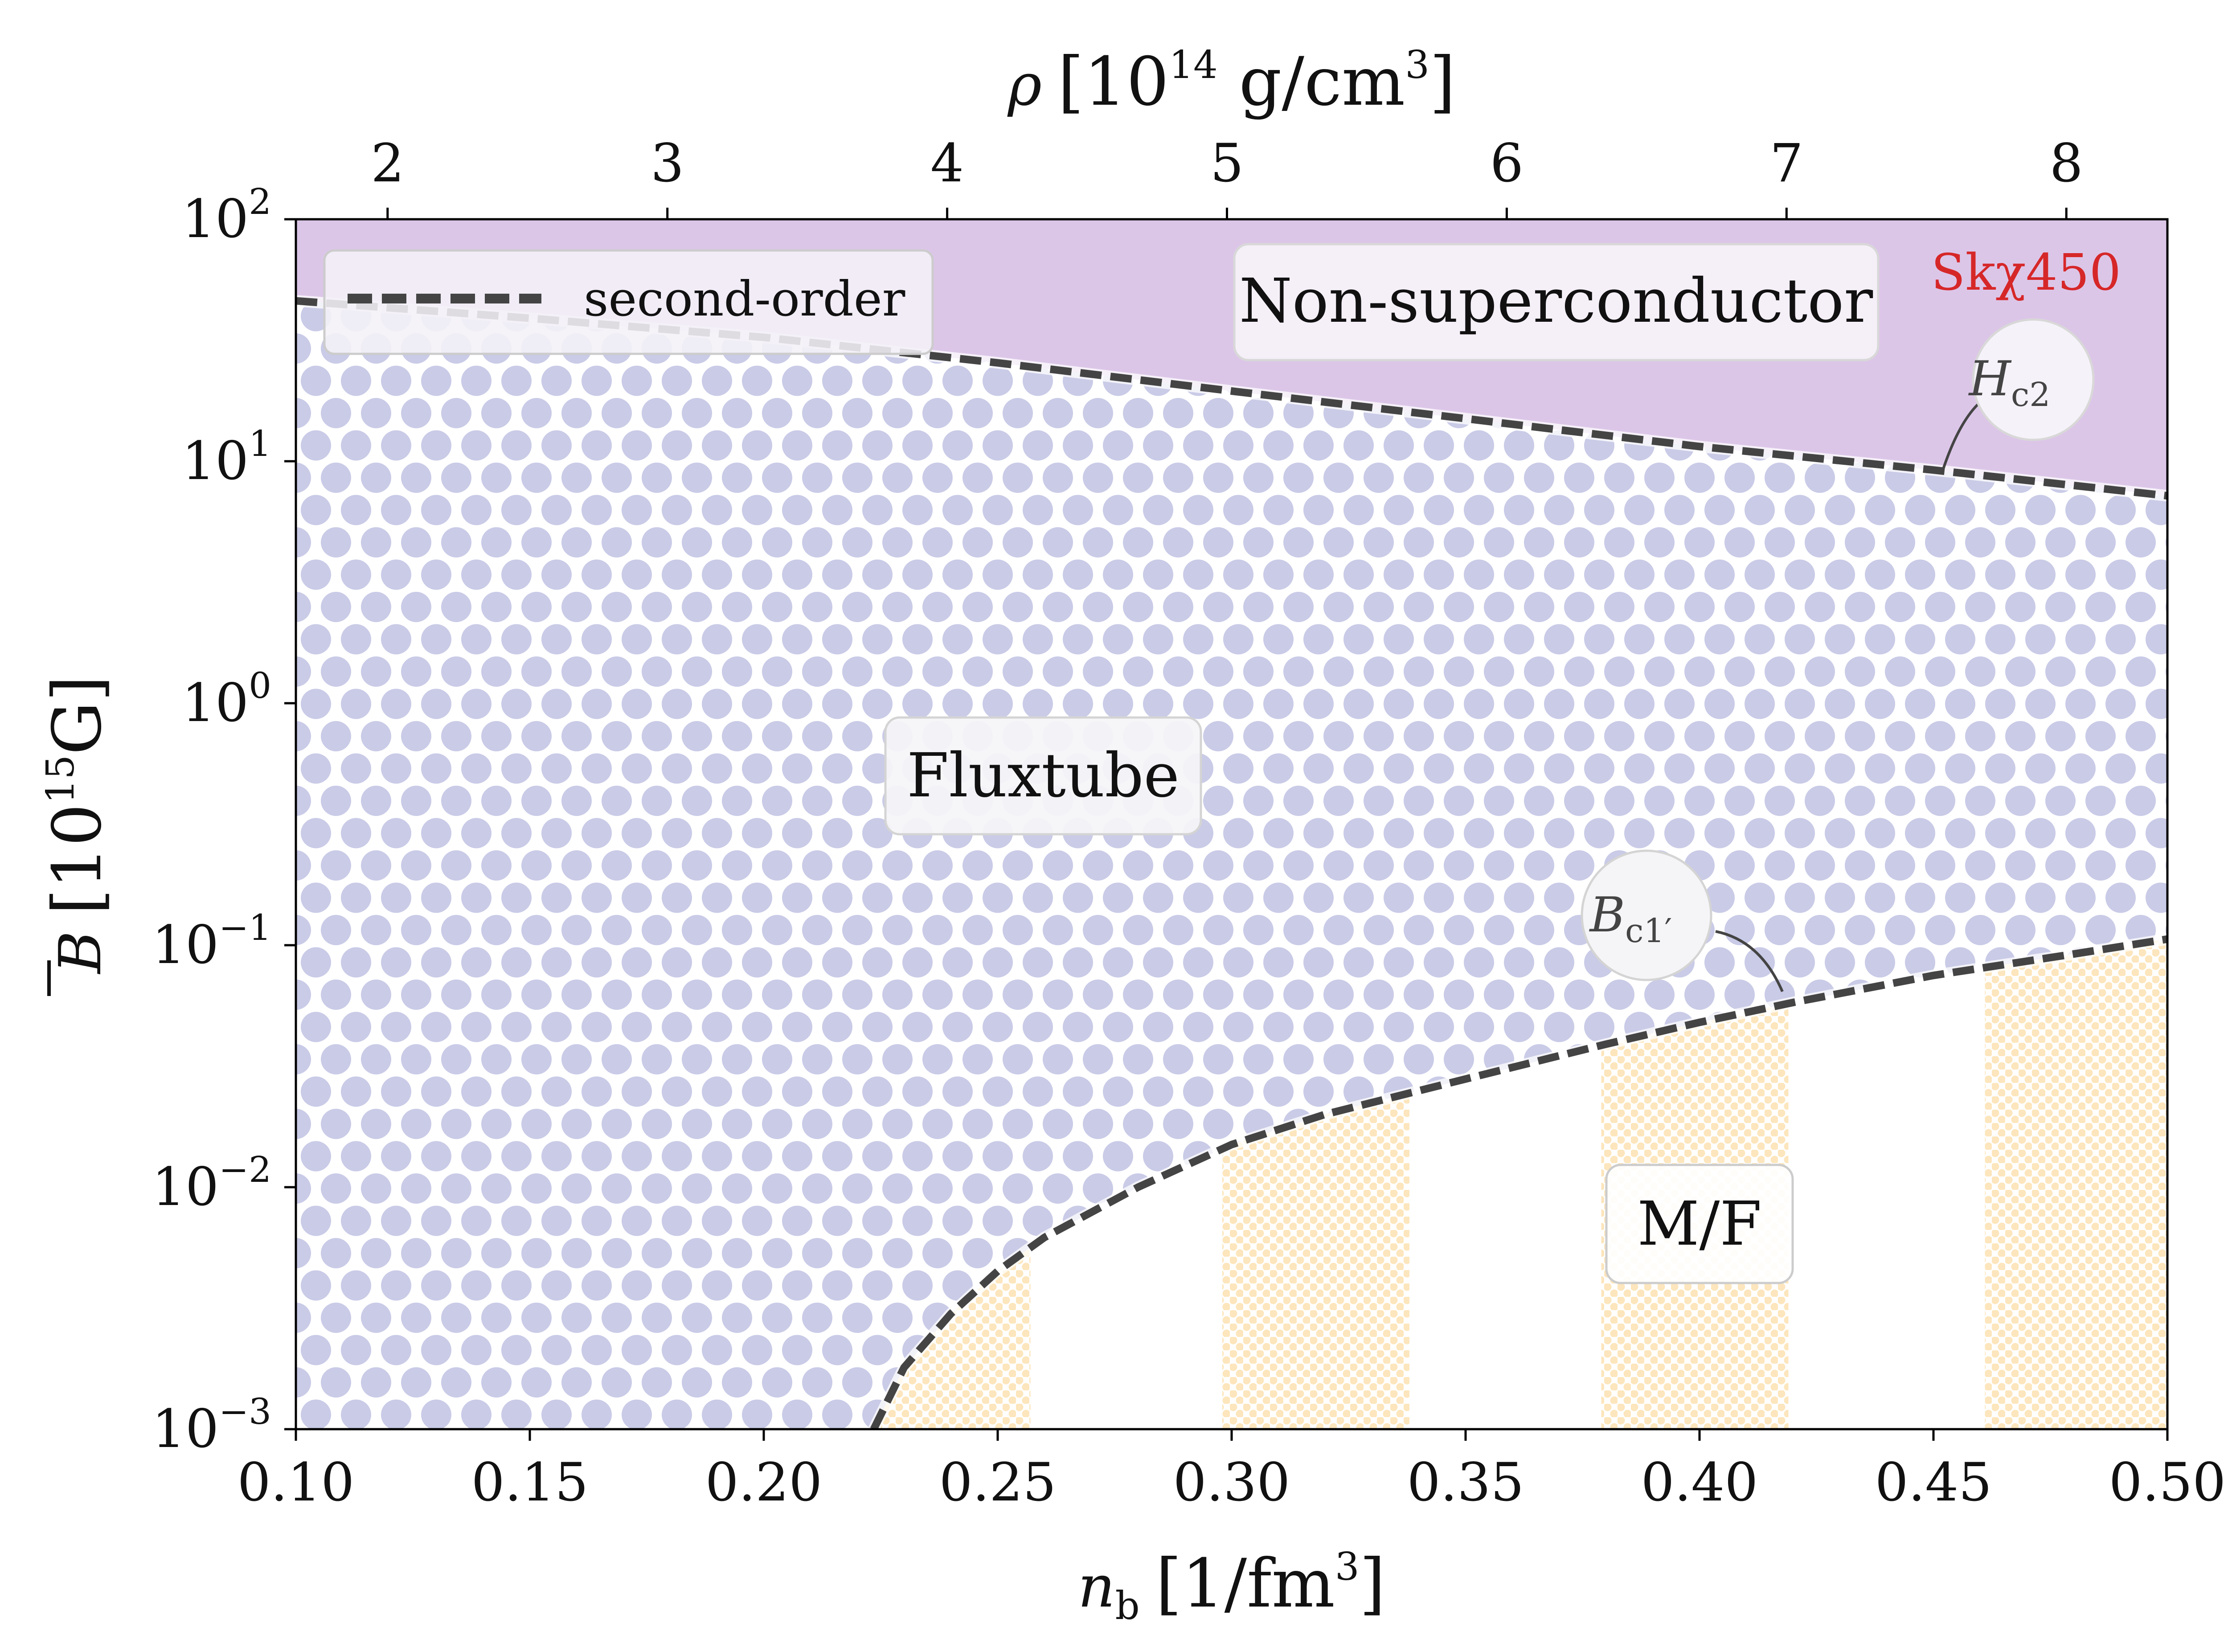  What do you see at coordinates (1787, 163) in the screenshot?
I see `x-top-tick-label: 7` at bounding box center [1787, 163].